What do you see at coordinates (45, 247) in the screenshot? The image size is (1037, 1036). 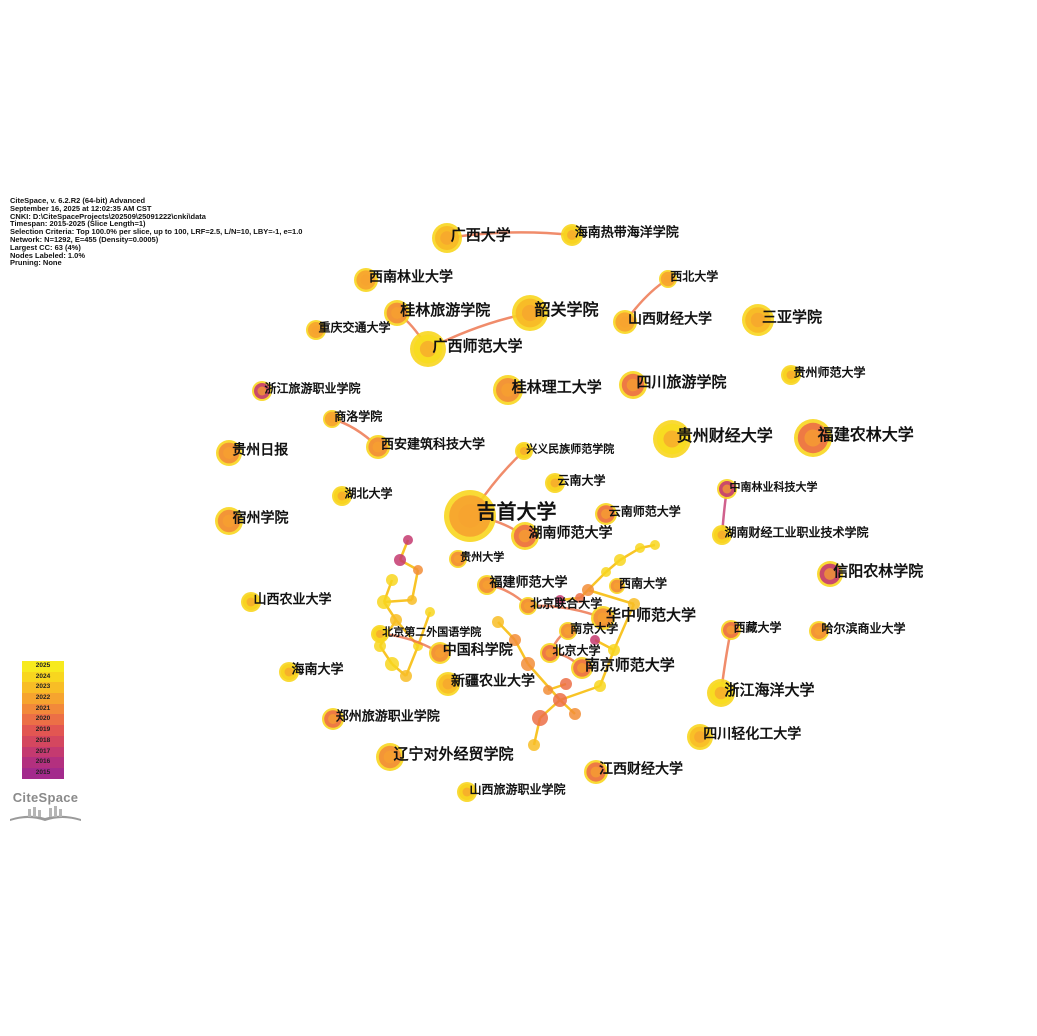 I see `header-line: Largest CC: 63 (4%)` at bounding box center [45, 247].